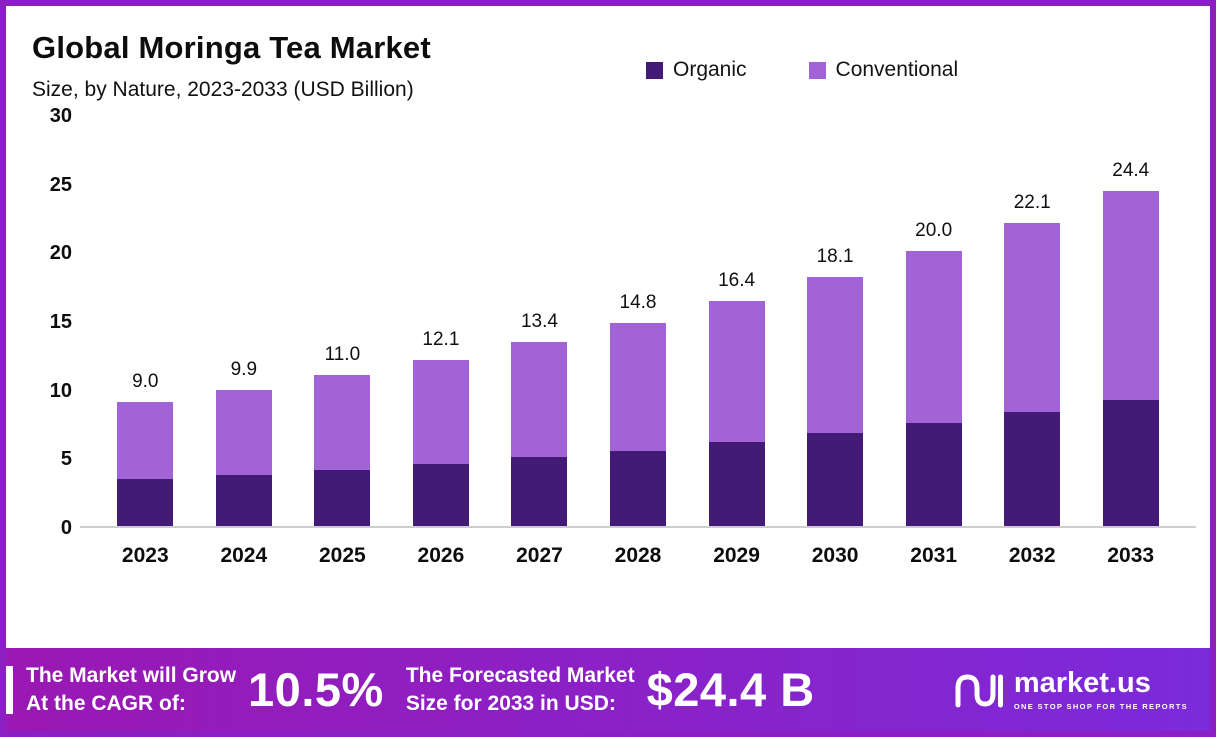  I want to click on bar-total-label: 9.0, so click(145, 382).